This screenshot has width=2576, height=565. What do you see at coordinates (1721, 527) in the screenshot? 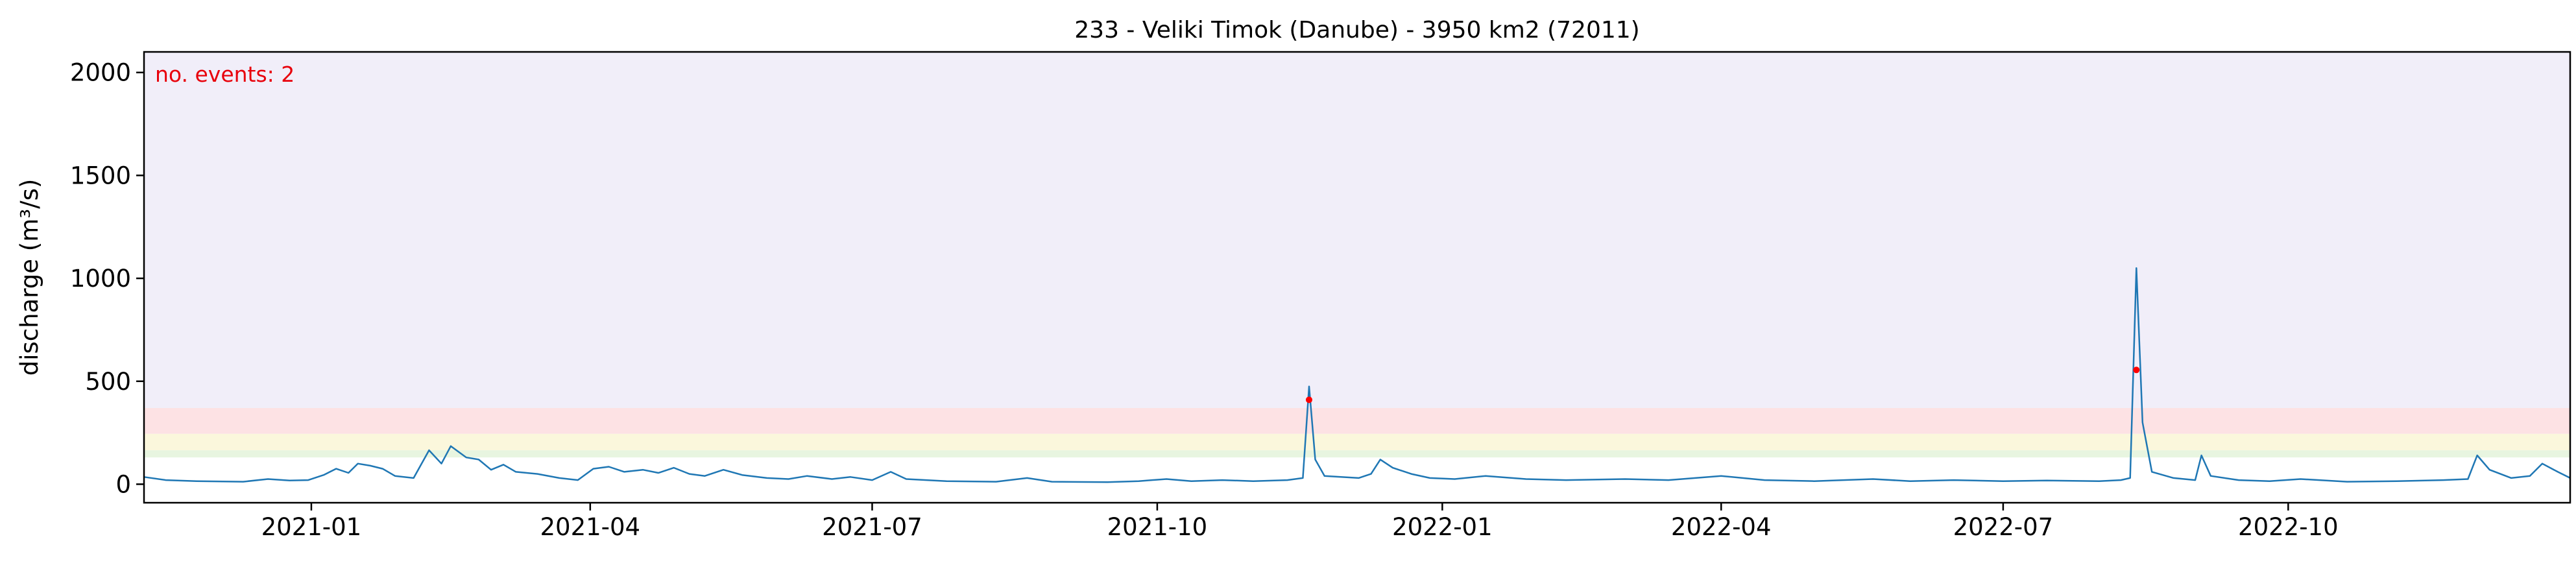
I see `x-tick-label: 2022-04` at bounding box center [1721, 527].